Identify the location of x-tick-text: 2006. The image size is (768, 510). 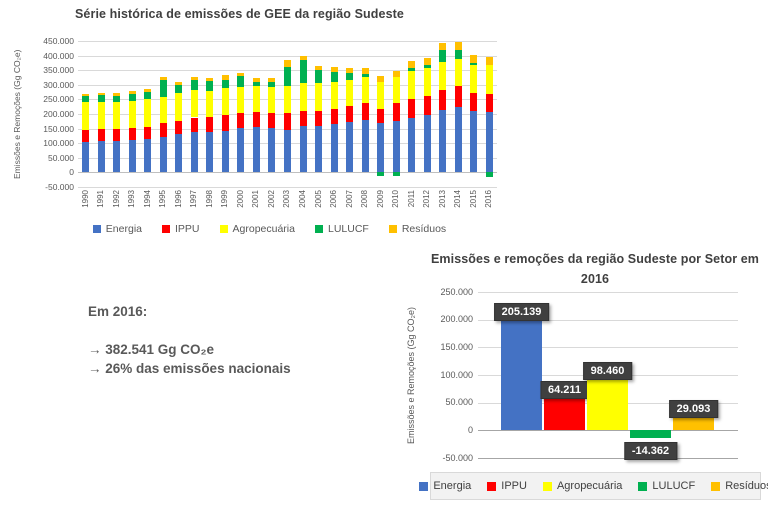
(334, 199).